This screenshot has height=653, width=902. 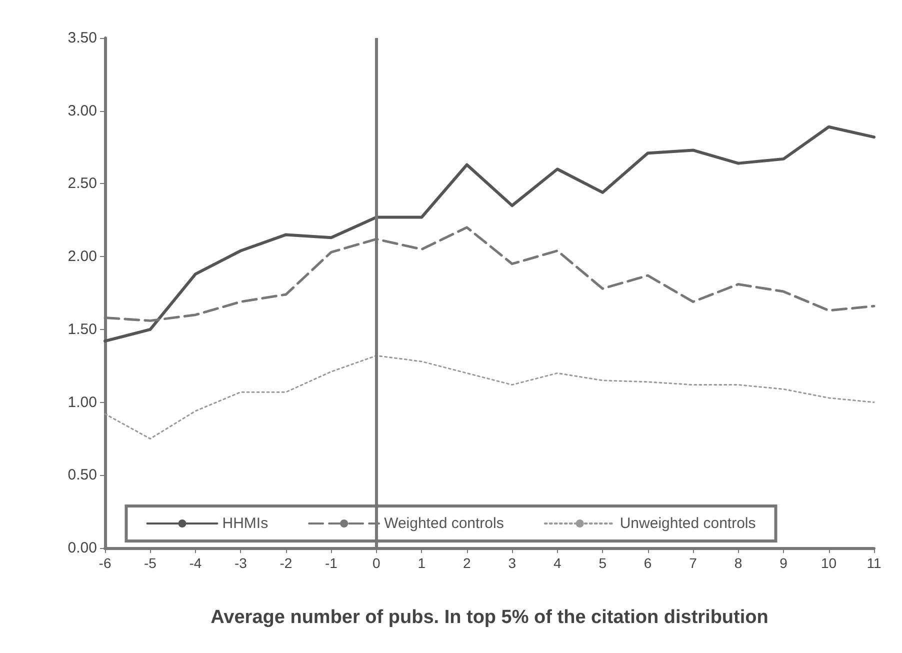 I want to click on x-tick-label: 4, so click(x=557, y=563).